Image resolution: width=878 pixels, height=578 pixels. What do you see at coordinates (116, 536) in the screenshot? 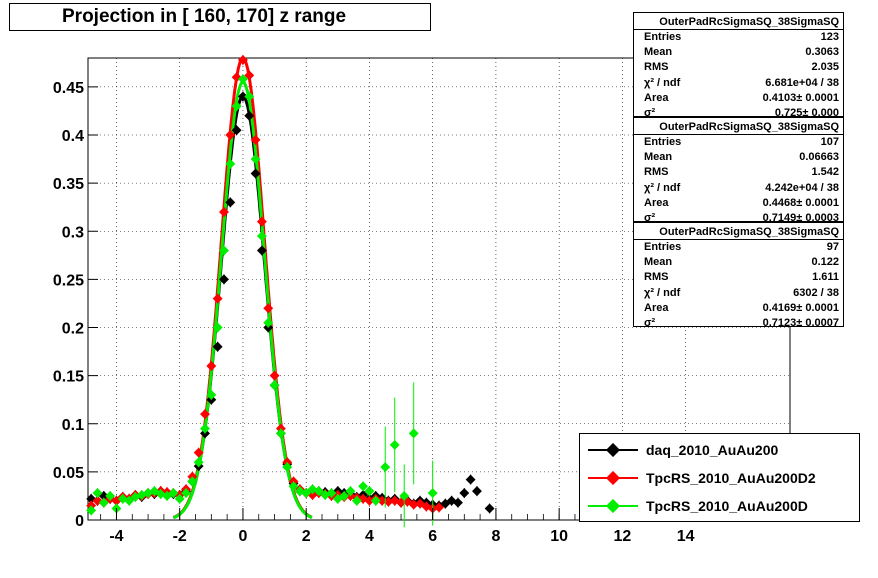
I see `x-tick-label: -4` at bounding box center [116, 536].